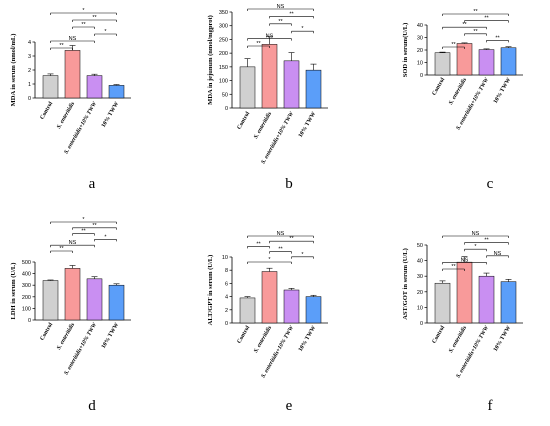 The height and width of the screenshot is (426, 550). Describe the element at coordinates (105, 237) in the screenshot. I see `panel-d-bracket-label-3: *` at that location.